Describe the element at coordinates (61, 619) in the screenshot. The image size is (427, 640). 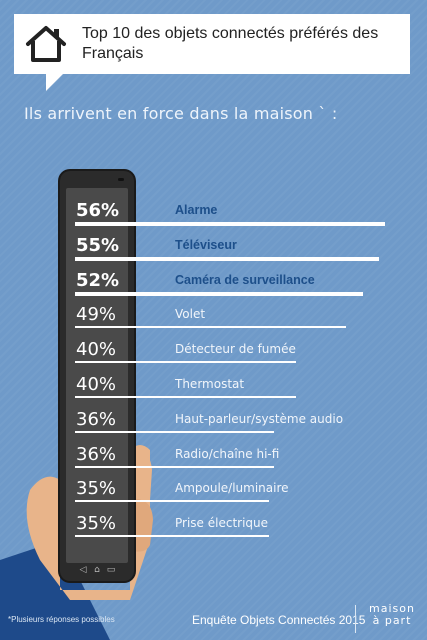
I see `footnote: *Plusieurs réponses possibles` at that location.